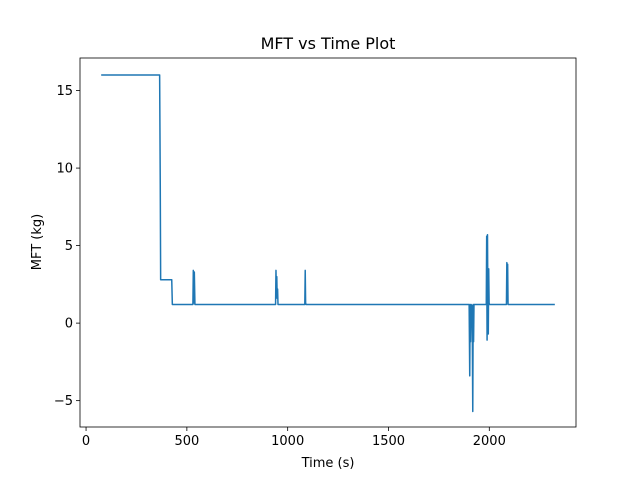 The image size is (640, 480). I want to click on y-tick-label: 10, so click(64, 169).